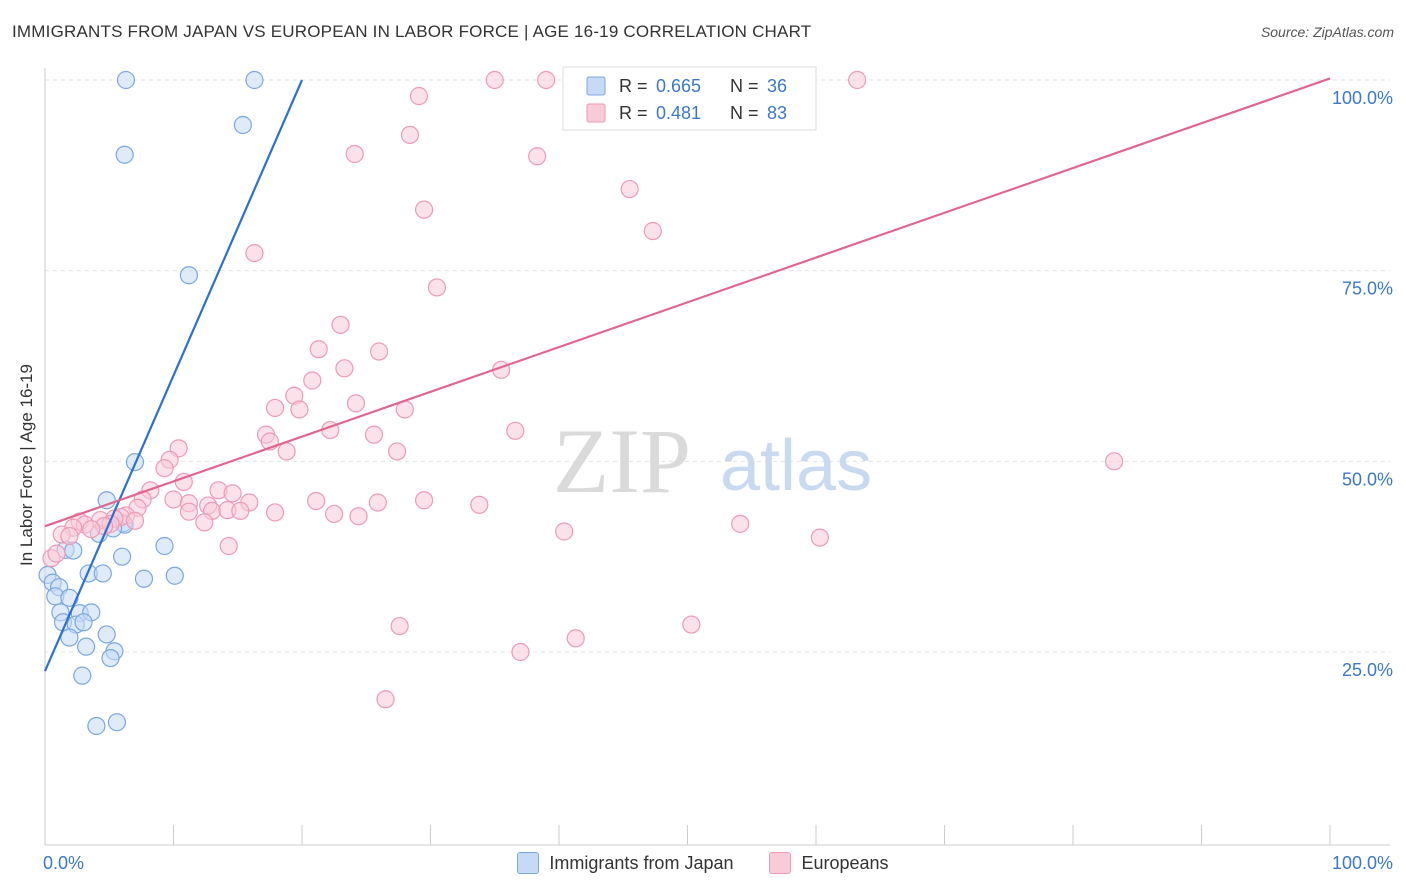 The image size is (1406, 892). I want to click on legend-item-japan: Immigrants from Japan, so click(625, 863).